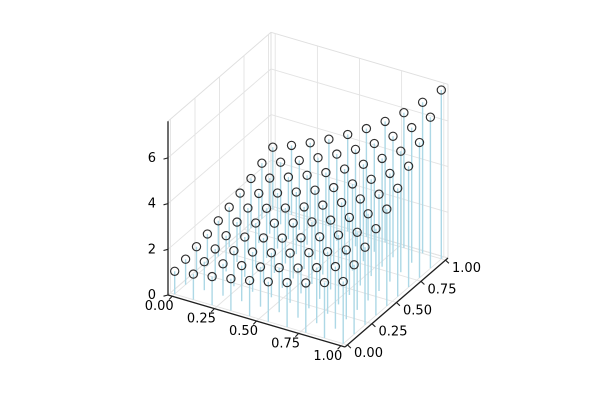 The image size is (600, 400). What do you see at coordinates (466, 268) in the screenshot?
I see `y-tick-label: 1.00` at bounding box center [466, 268].